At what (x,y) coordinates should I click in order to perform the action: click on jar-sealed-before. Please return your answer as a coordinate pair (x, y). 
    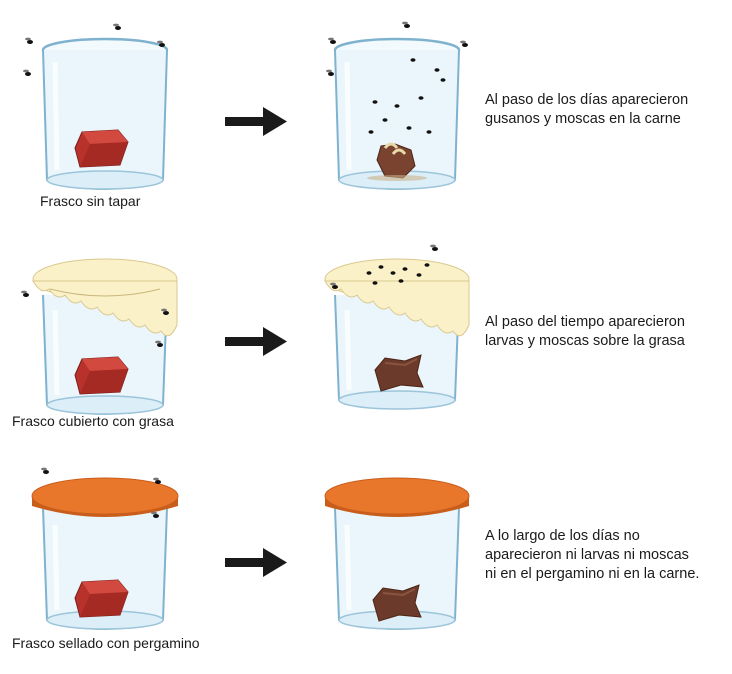
    Looking at the image, I should click on (105, 548).